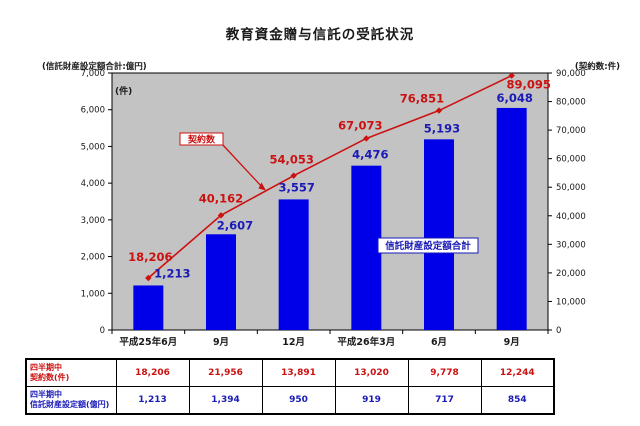 Image resolution: width=640 pixels, height=426 pixels. I want to click on right-axis-tick-label: 70,000, so click(571, 131).